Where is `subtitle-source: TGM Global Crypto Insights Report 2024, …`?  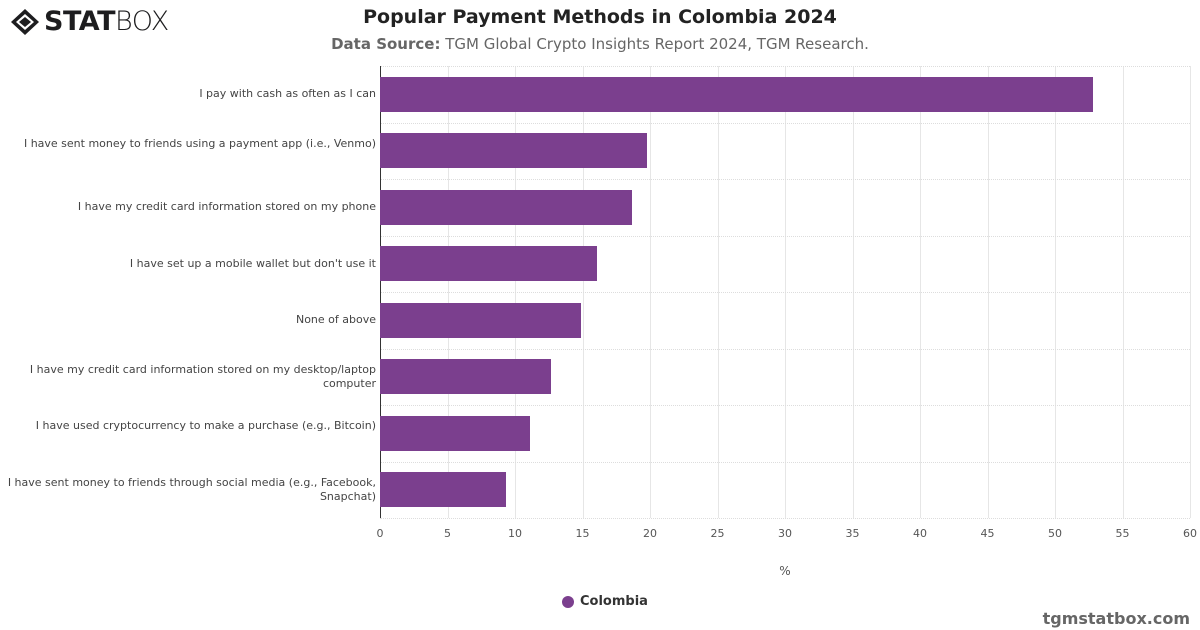 subtitle-source: TGM Global Crypto Insights Report 2024, … is located at coordinates (654, 44).